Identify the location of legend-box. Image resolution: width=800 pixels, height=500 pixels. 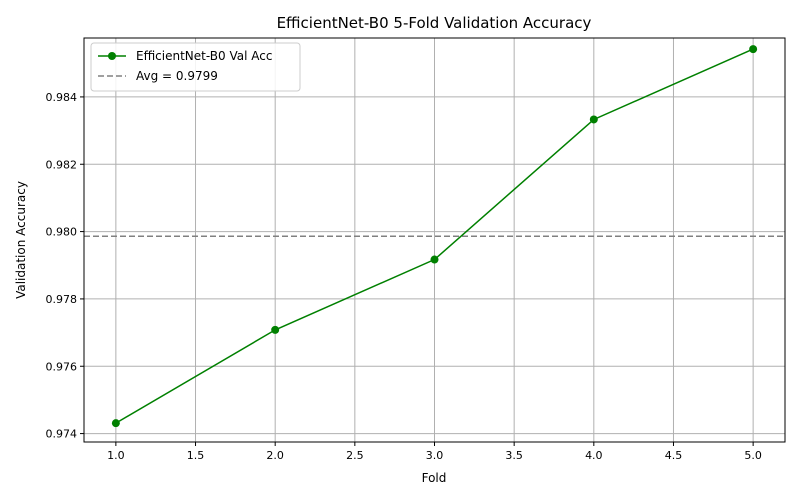
(195, 67).